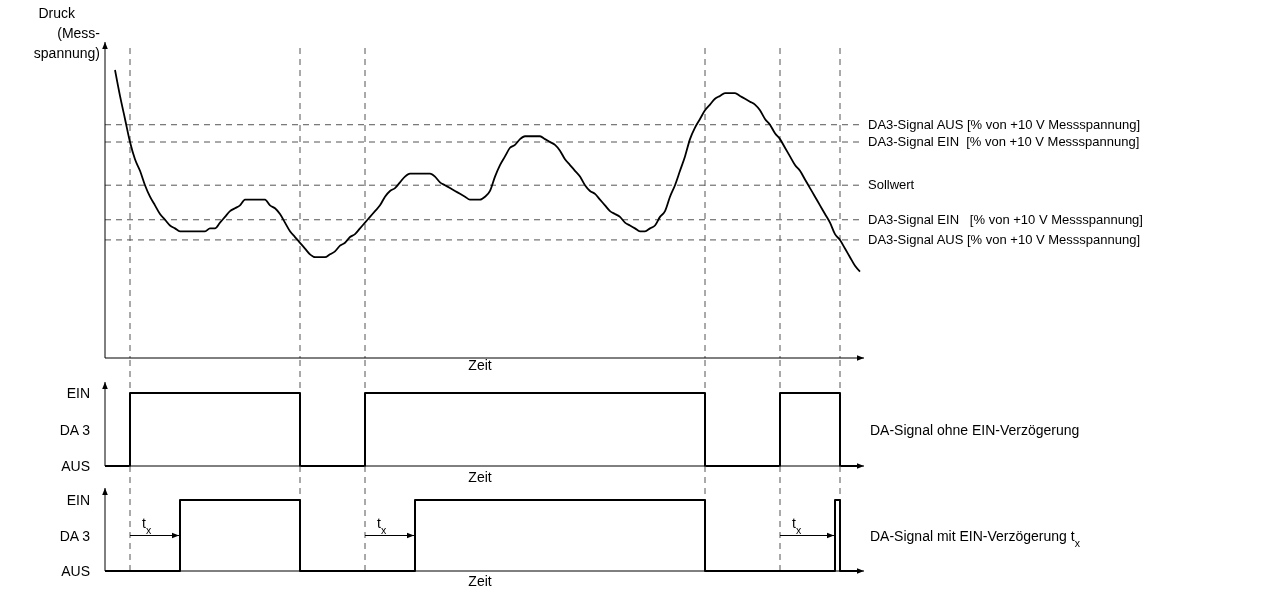 The width and height of the screenshot is (1280, 592). What do you see at coordinates (891, 185) in the screenshot?
I see `ref-line-label: Sollwert` at bounding box center [891, 185].